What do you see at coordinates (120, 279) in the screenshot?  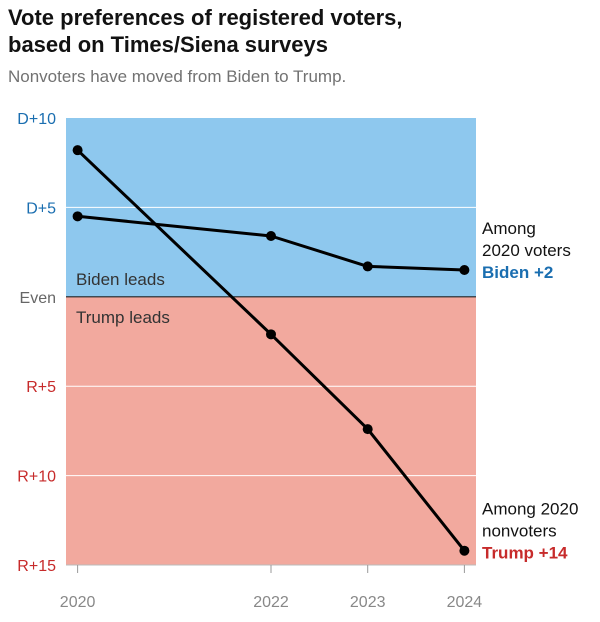 I see `region-label-upper: Biden leads` at bounding box center [120, 279].